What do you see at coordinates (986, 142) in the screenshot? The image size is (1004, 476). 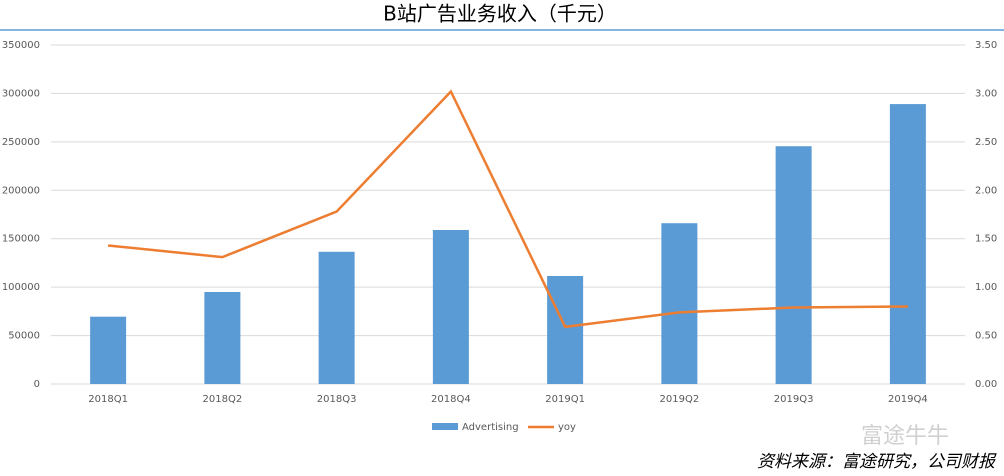 I see `y2-tick-label: 2.50` at bounding box center [986, 142].